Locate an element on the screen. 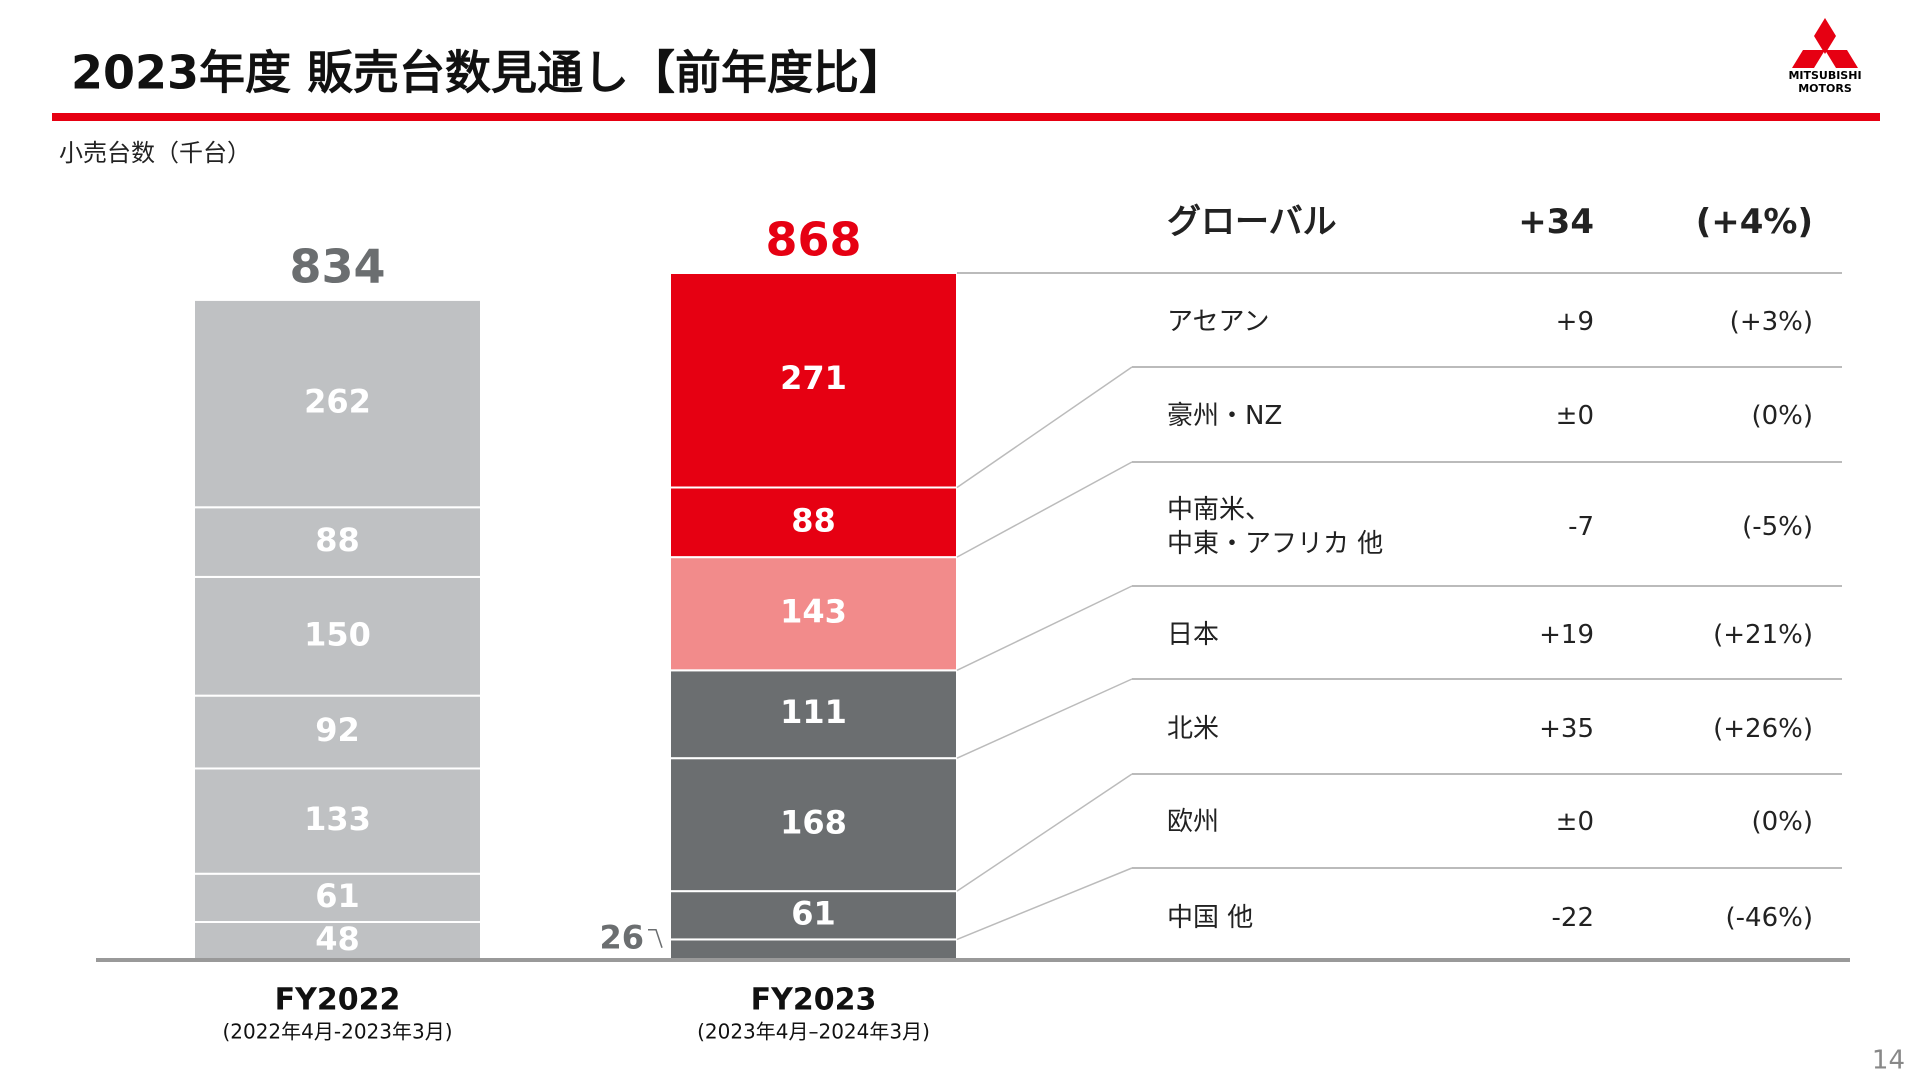  data-label: 92 is located at coordinates (337, 730).